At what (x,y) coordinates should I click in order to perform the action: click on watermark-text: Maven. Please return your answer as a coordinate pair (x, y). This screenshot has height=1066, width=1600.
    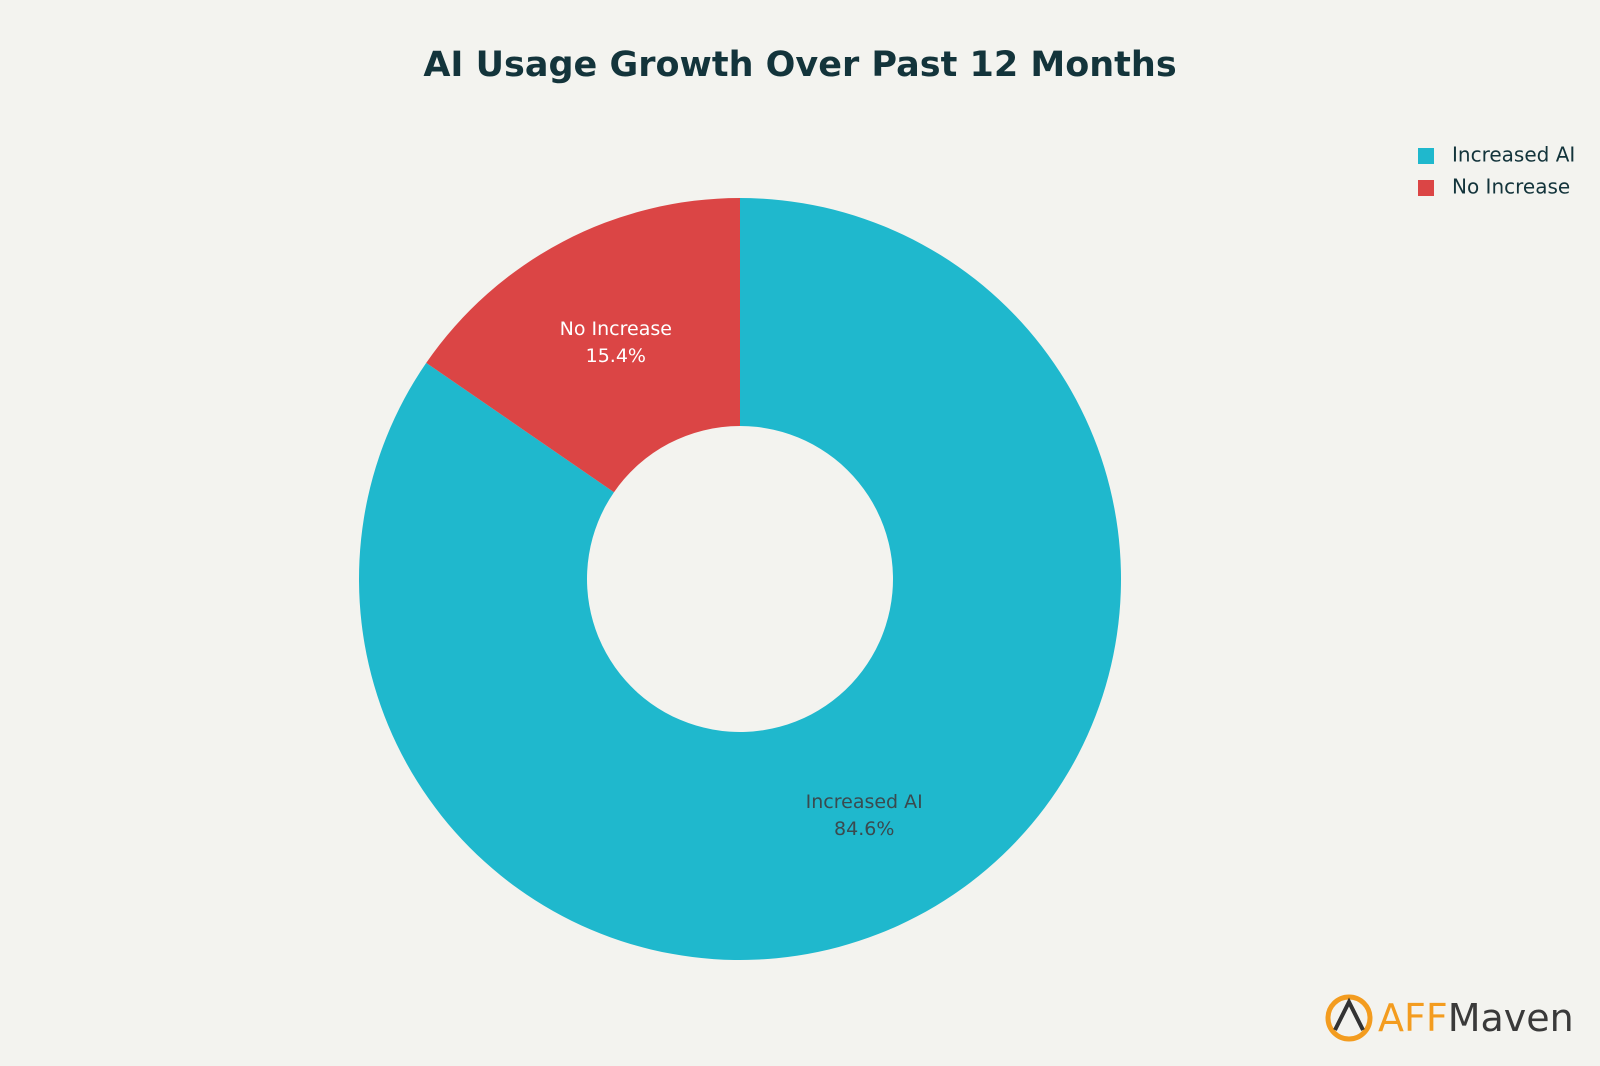
    Looking at the image, I should click on (1511, 1018).